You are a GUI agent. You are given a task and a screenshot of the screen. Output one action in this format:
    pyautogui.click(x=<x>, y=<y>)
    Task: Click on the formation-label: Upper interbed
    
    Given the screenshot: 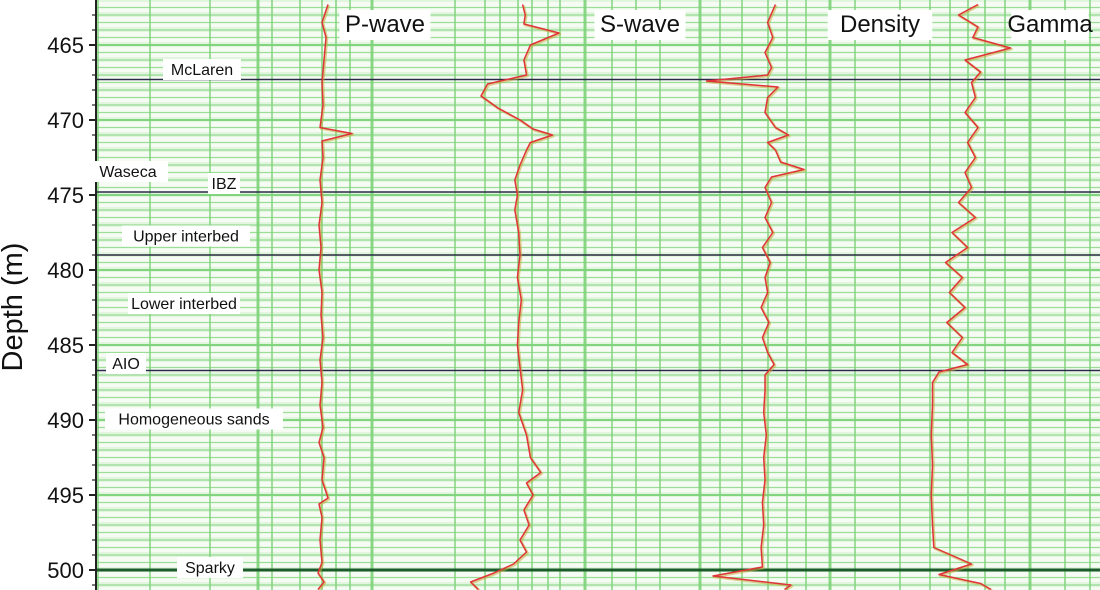 What is the action you would take?
    pyautogui.click(x=186, y=237)
    